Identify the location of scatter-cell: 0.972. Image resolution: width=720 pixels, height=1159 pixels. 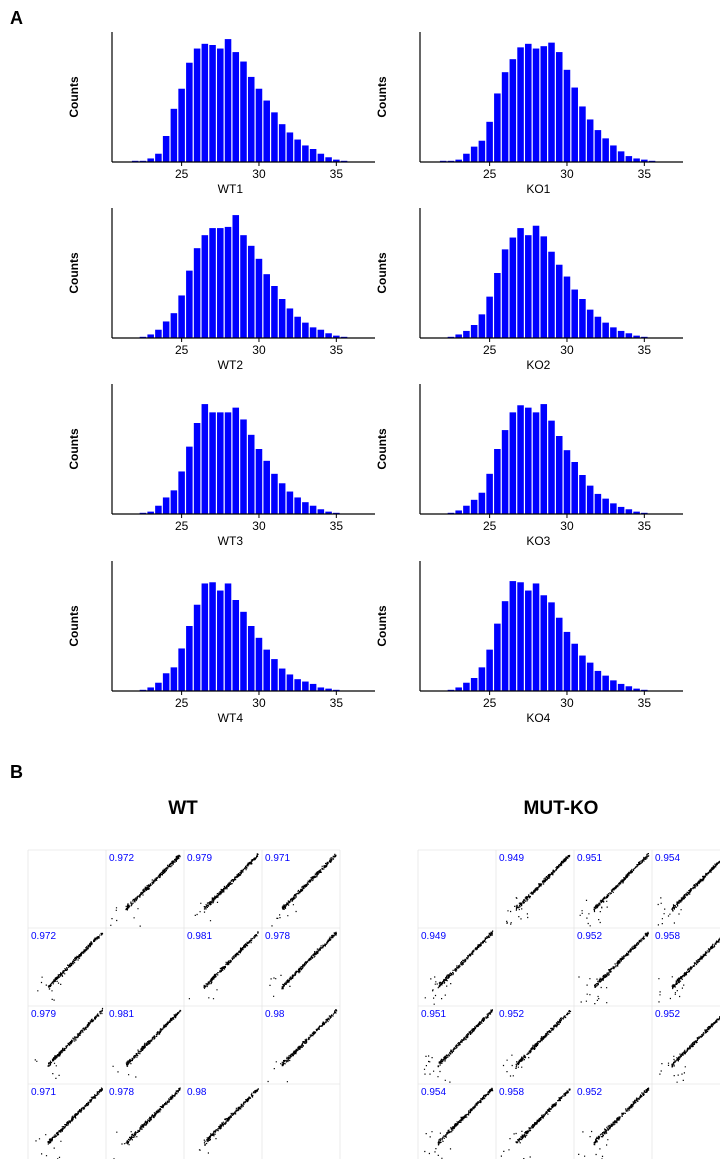
(145, 890).